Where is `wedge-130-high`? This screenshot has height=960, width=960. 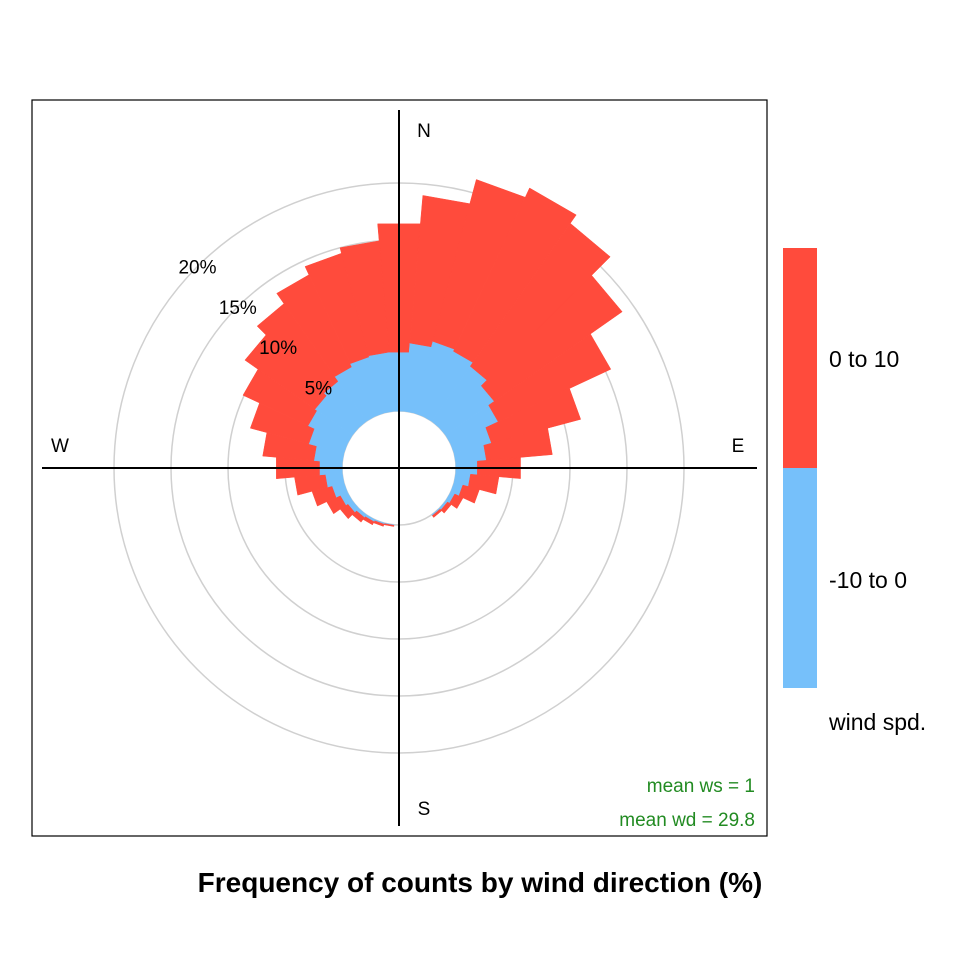
wedge-130-high is located at coordinates (446, 507).